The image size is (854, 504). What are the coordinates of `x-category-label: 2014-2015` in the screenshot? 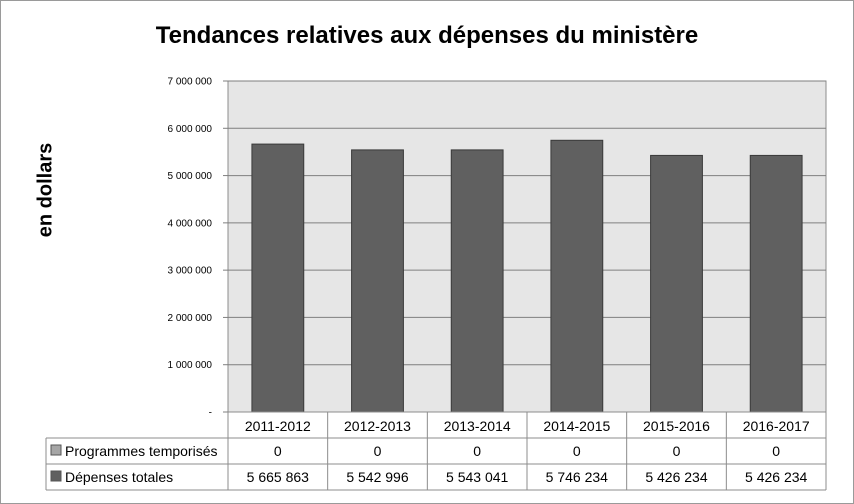 It's located at (576, 426).